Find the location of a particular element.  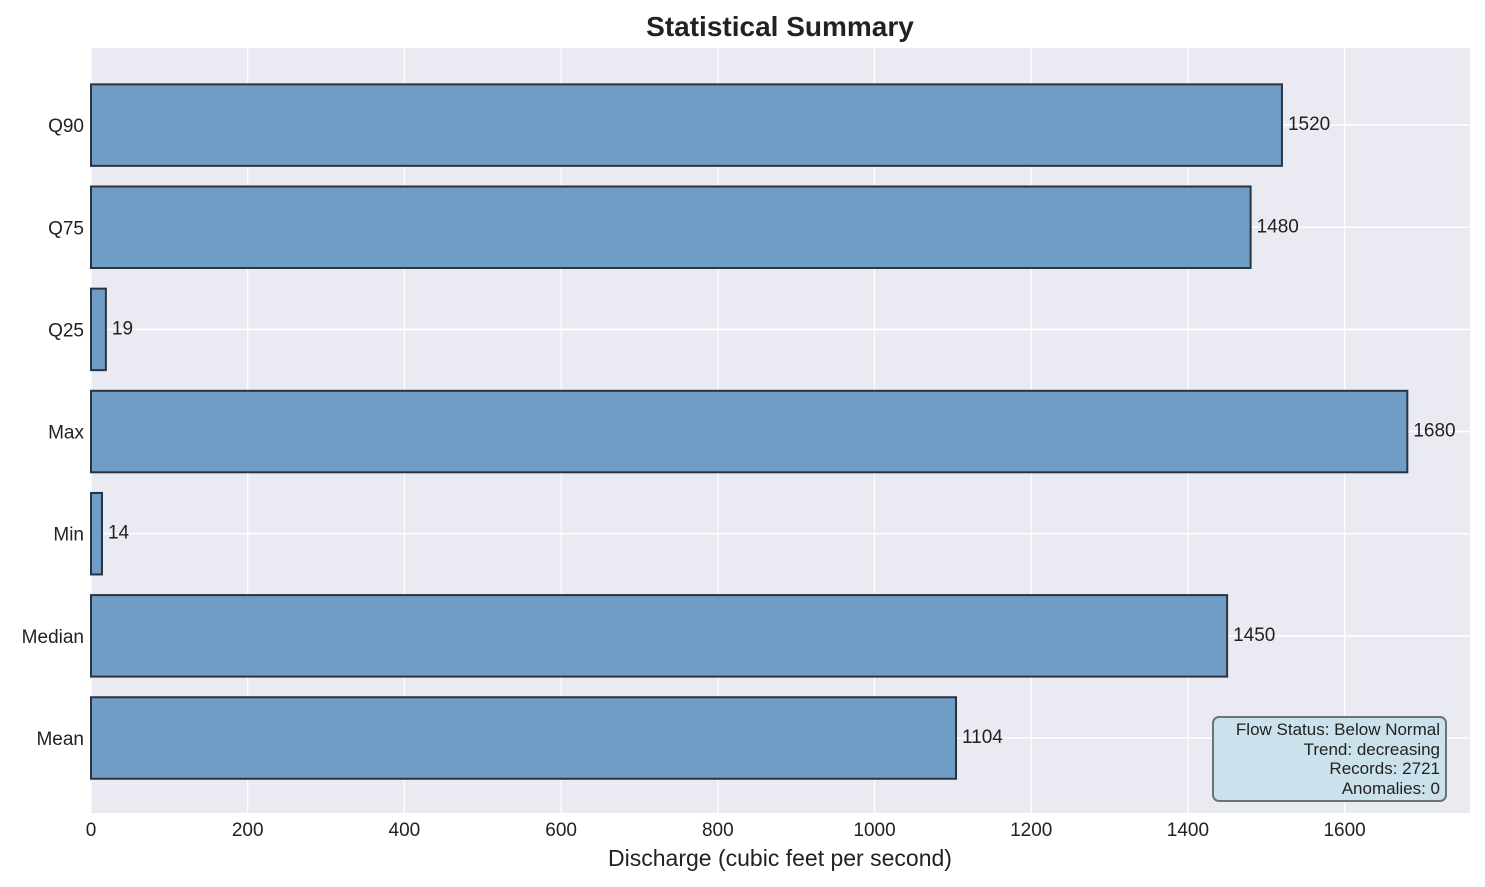

x-tick-label: 1000 is located at coordinates (874, 830).